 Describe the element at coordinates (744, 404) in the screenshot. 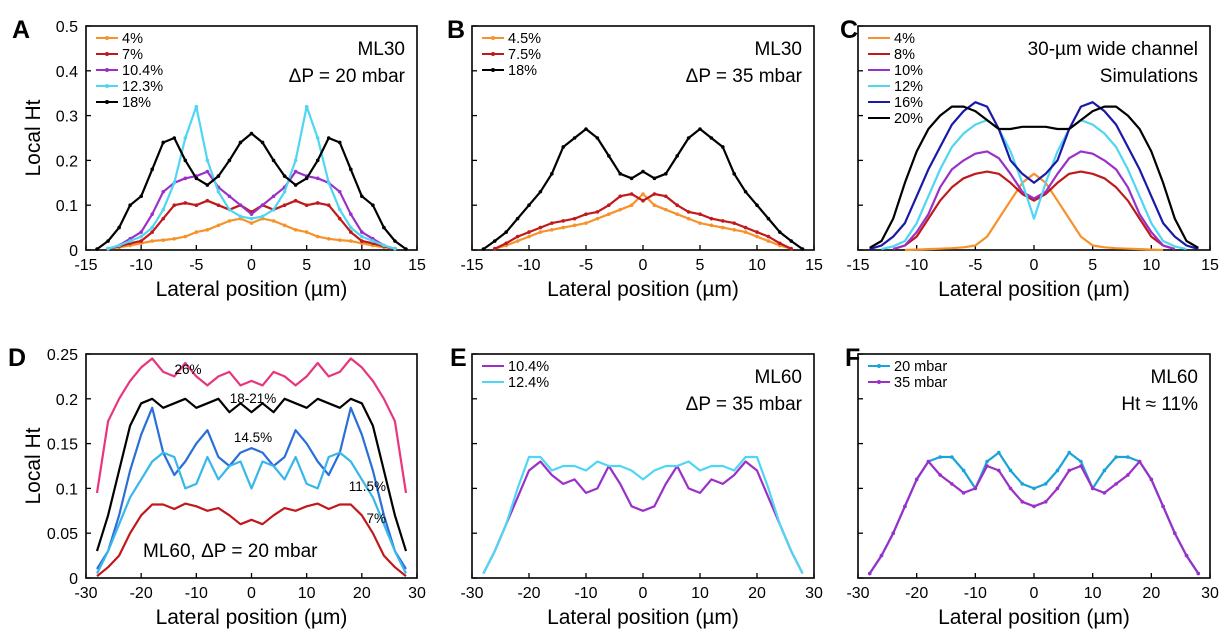

I see `annotation: ΔP = 35 mbar` at that location.